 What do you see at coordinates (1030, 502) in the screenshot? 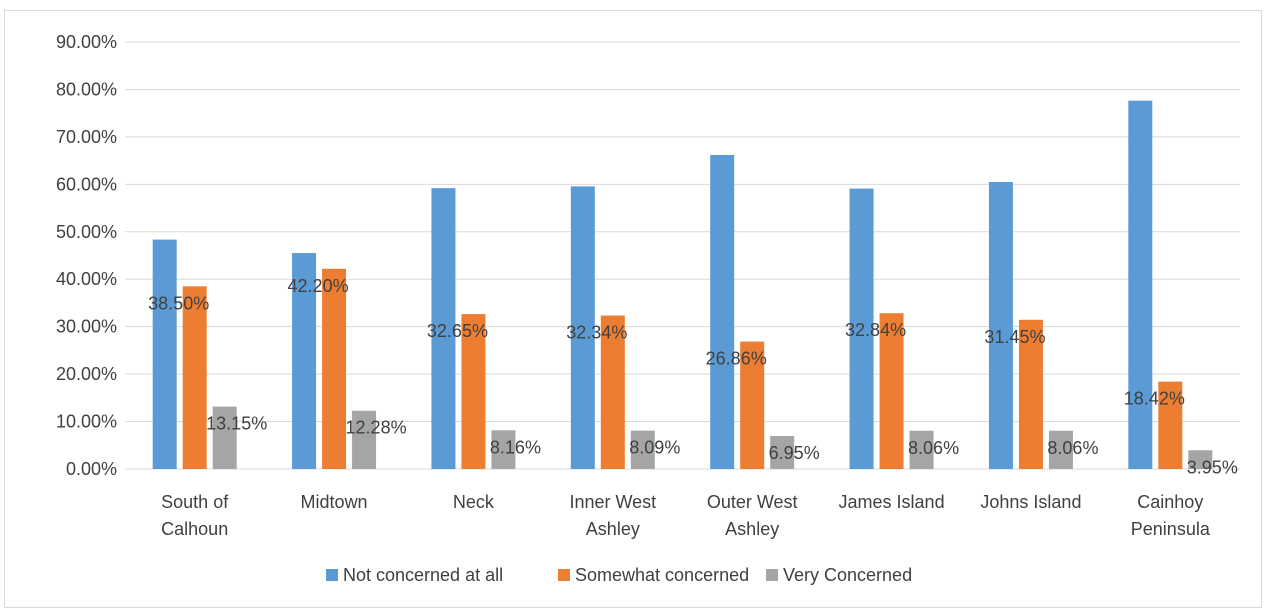
I see `x-category-label: Johns Island` at bounding box center [1030, 502].